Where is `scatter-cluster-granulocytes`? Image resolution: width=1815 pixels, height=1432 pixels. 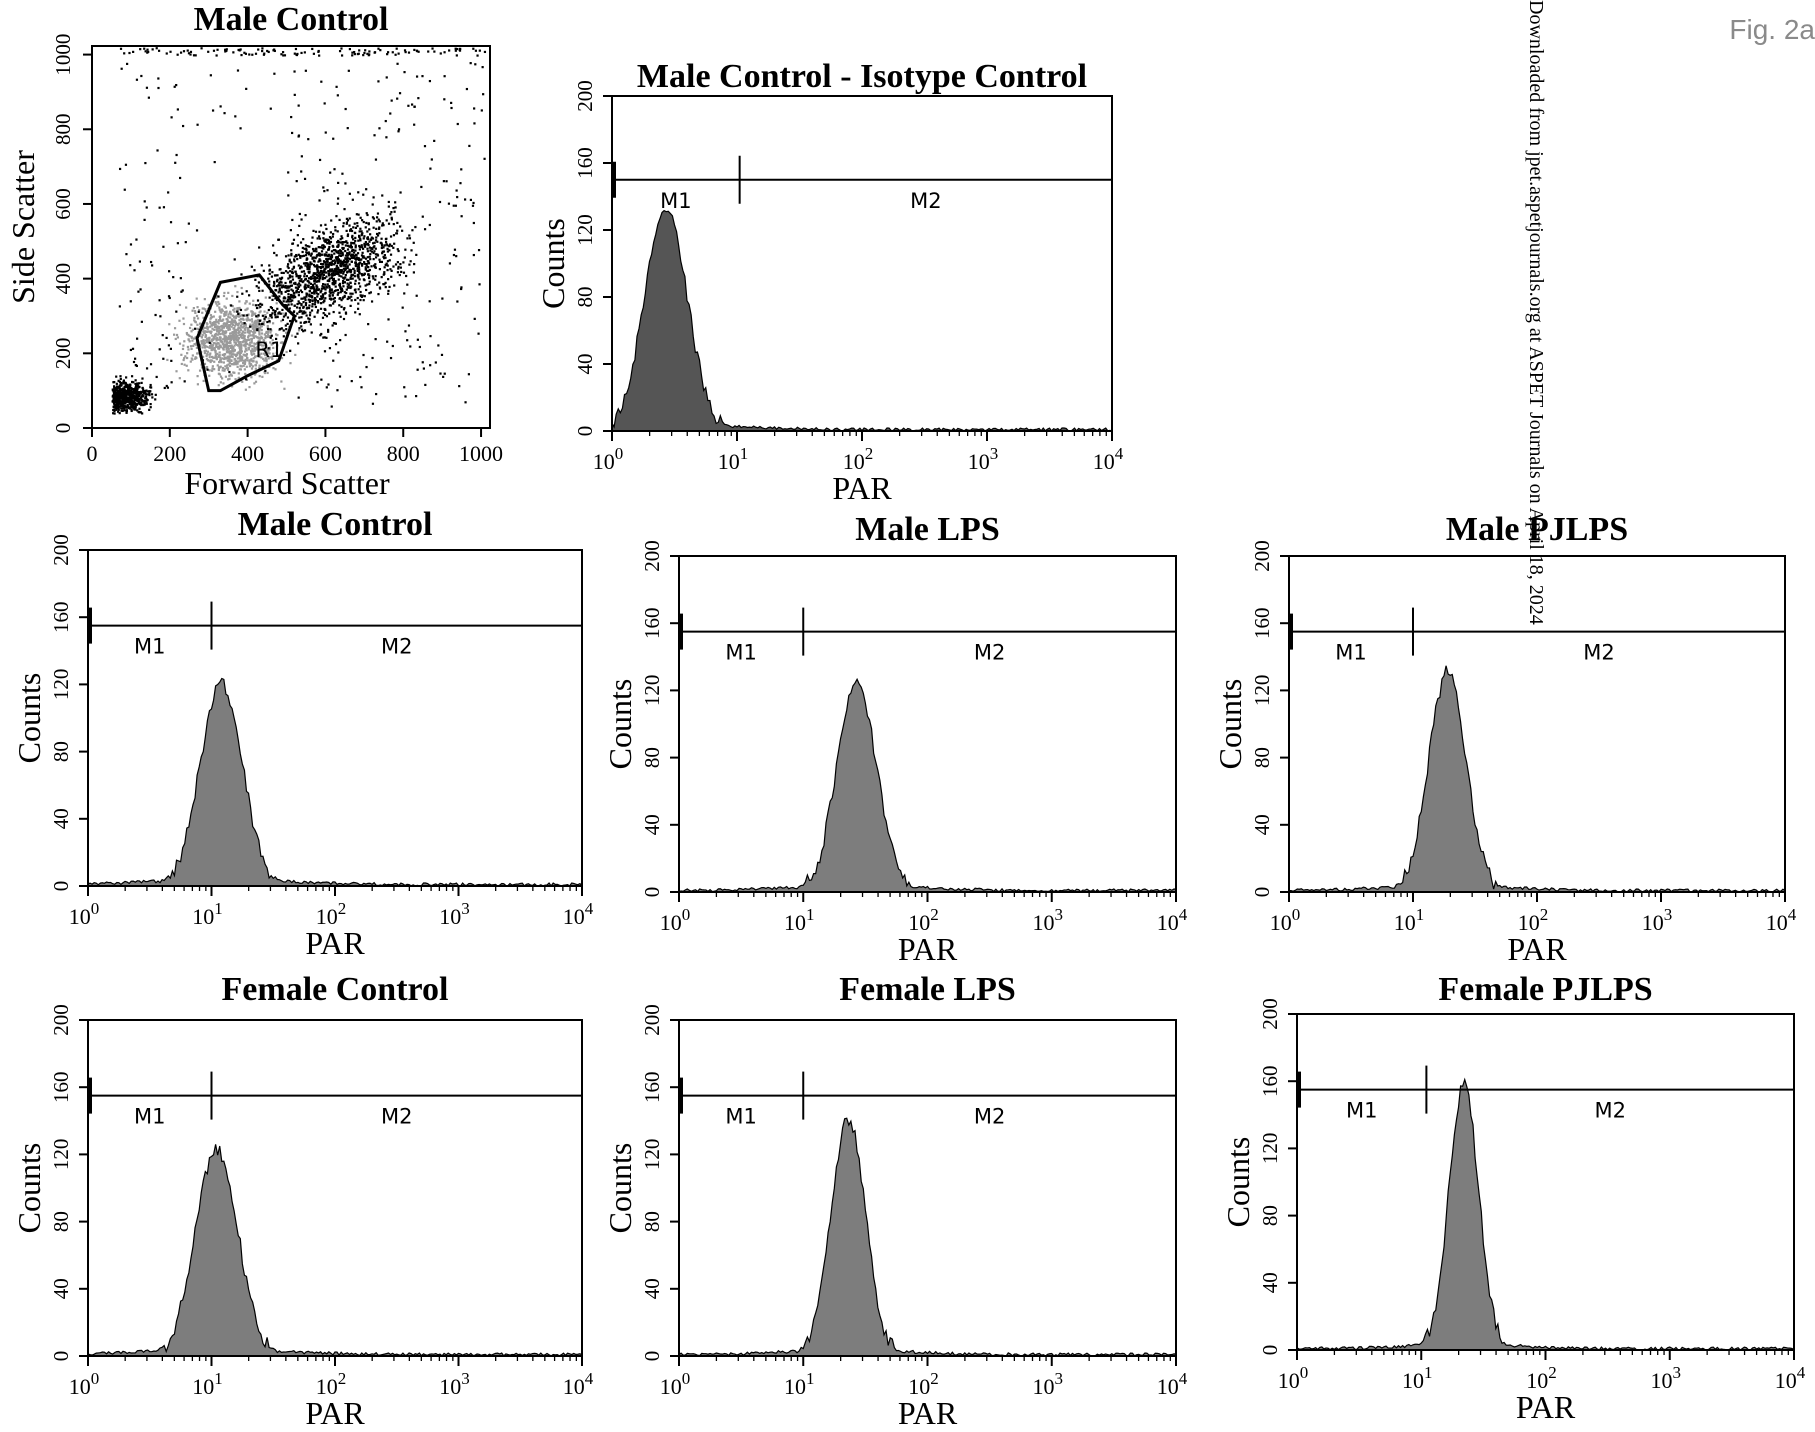
scatter-cluster-granulocytes is located at coordinates (330, 274).